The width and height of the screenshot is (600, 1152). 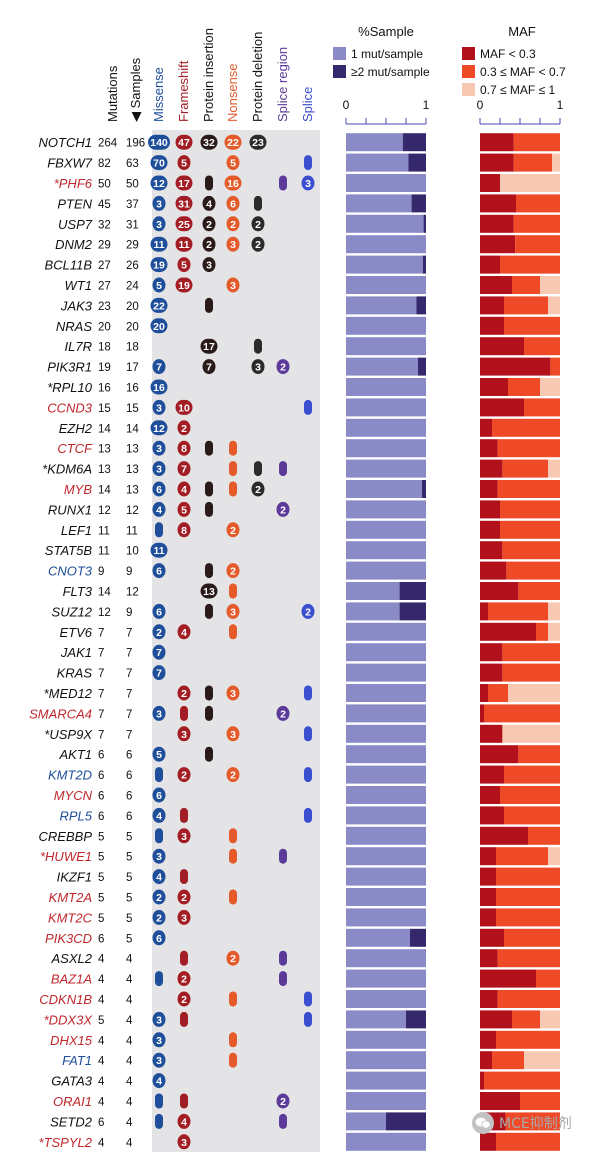 What do you see at coordinates (71, 1121) in the screenshot?
I see `gene-label-setd2: SETD2` at bounding box center [71, 1121].